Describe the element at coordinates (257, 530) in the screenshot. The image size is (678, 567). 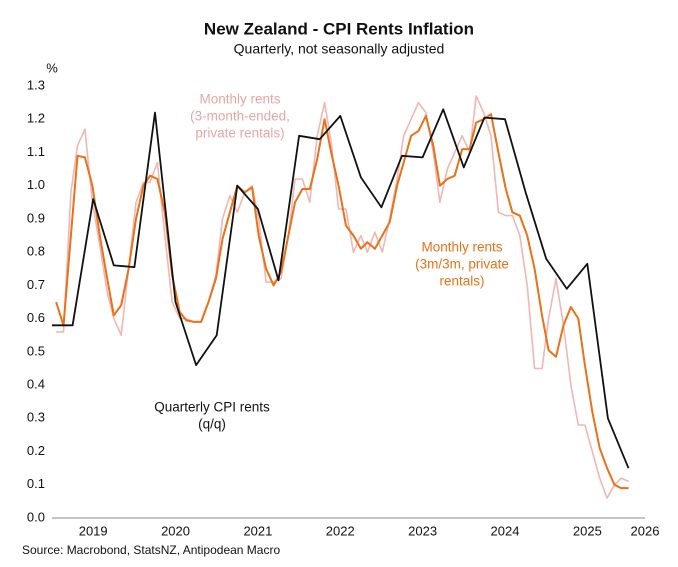
I see `x-tick-label: 2021` at that location.